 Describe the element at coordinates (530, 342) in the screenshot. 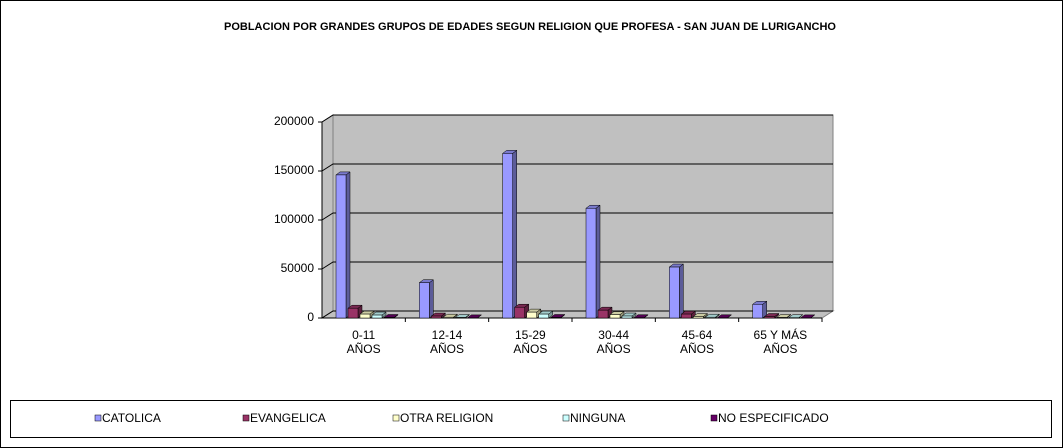

I see `x-tick-label: 15-29 AÑOS` at that location.